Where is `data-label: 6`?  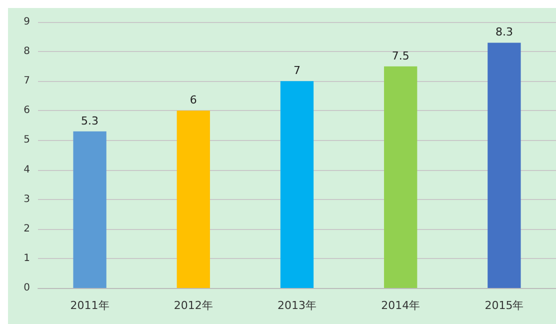 data-label: 6 is located at coordinates (193, 100).